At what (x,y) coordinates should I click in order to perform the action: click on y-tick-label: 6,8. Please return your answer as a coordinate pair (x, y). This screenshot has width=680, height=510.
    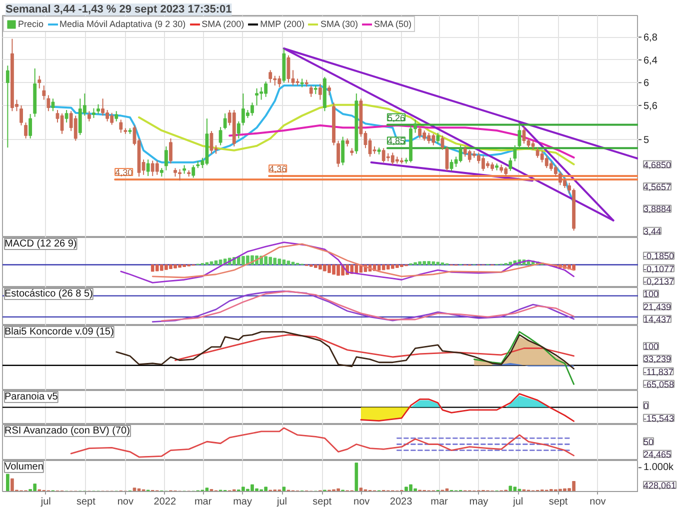
    Looking at the image, I should click on (651, 38).